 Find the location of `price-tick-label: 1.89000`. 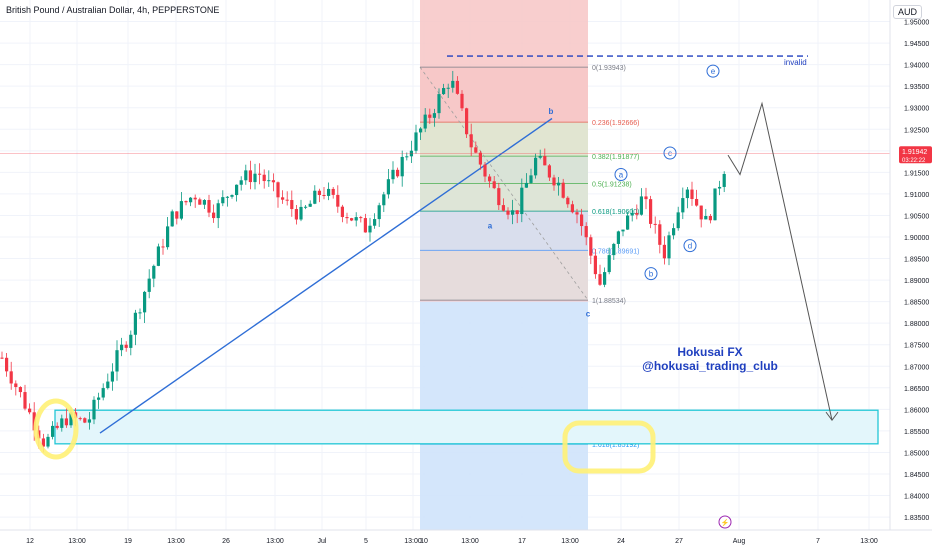

price-tick-label: 1.89000 is located at coordinates (916, 281).